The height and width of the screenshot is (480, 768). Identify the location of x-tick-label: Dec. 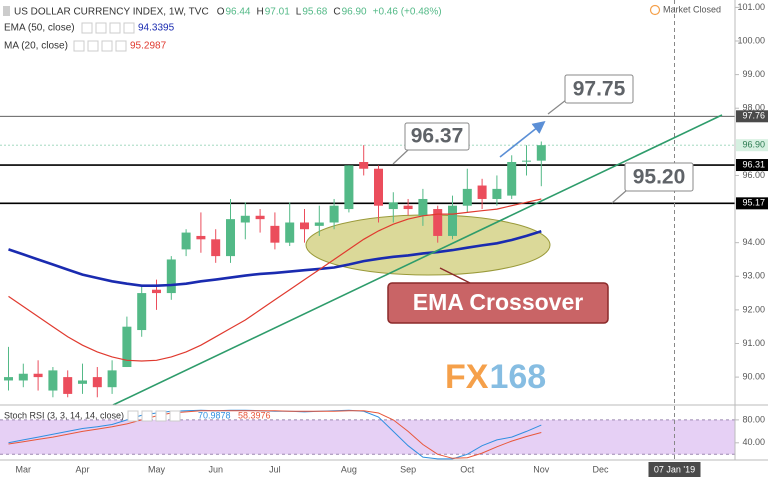
(600, 469).